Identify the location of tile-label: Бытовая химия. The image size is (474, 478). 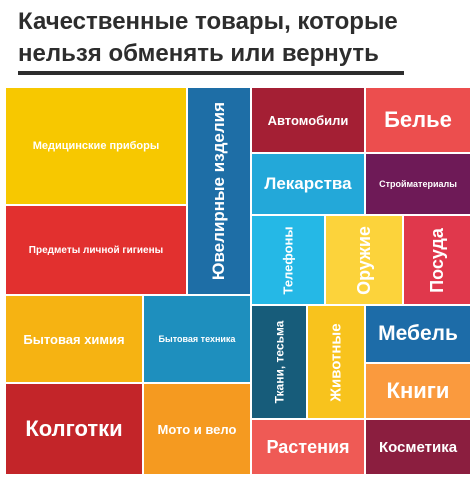
(74, 339).